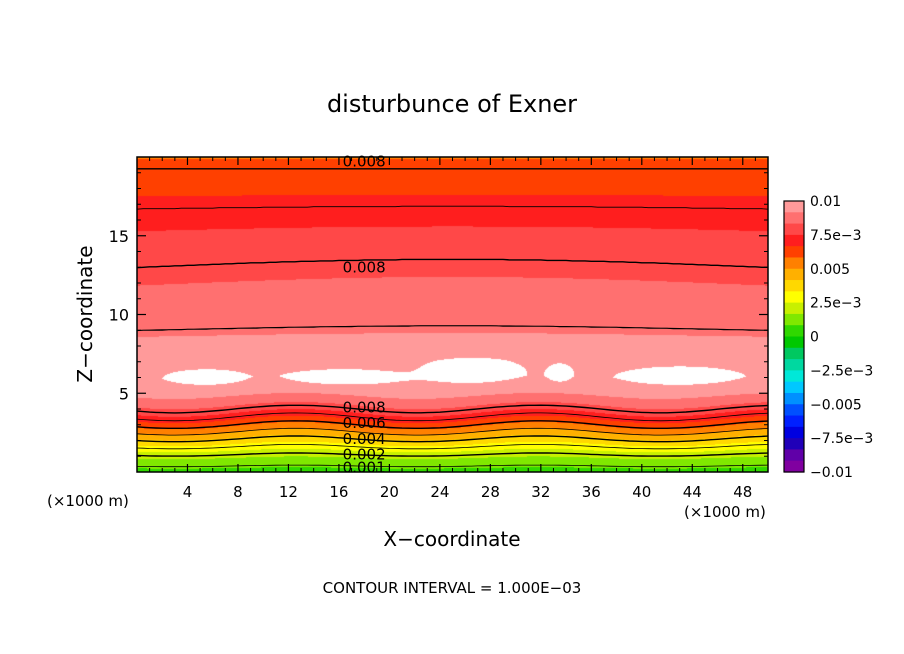 Image resolution: width=904 pixels, height=654 pixels. What do you see at coordinates (836, 304) in the screenshot?
I see `colorbar-tick-label: 2.5e−3` at bounding box center [836, 304].